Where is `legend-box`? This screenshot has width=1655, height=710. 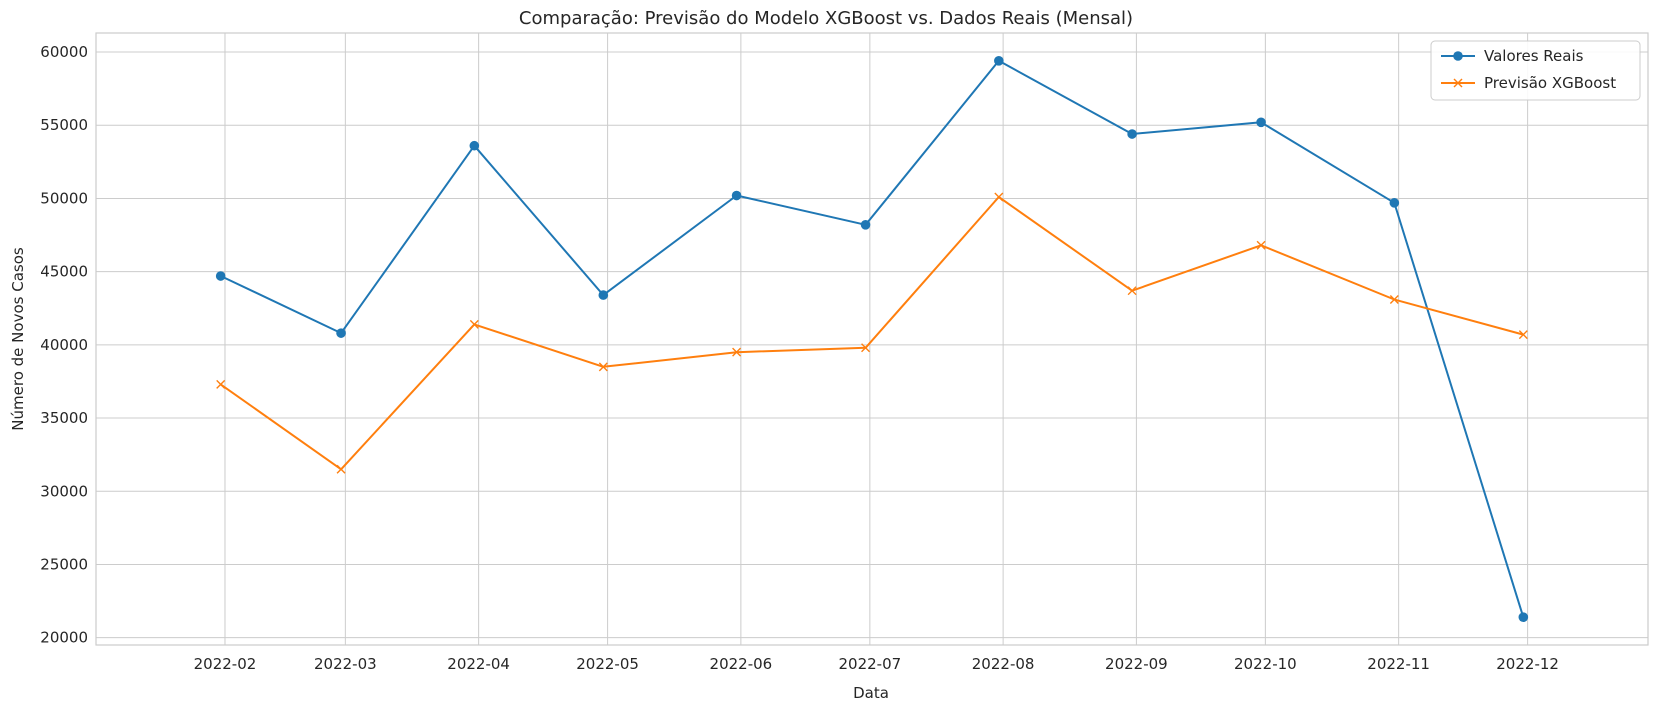
legend-box is located at coordinates (1535, 70).